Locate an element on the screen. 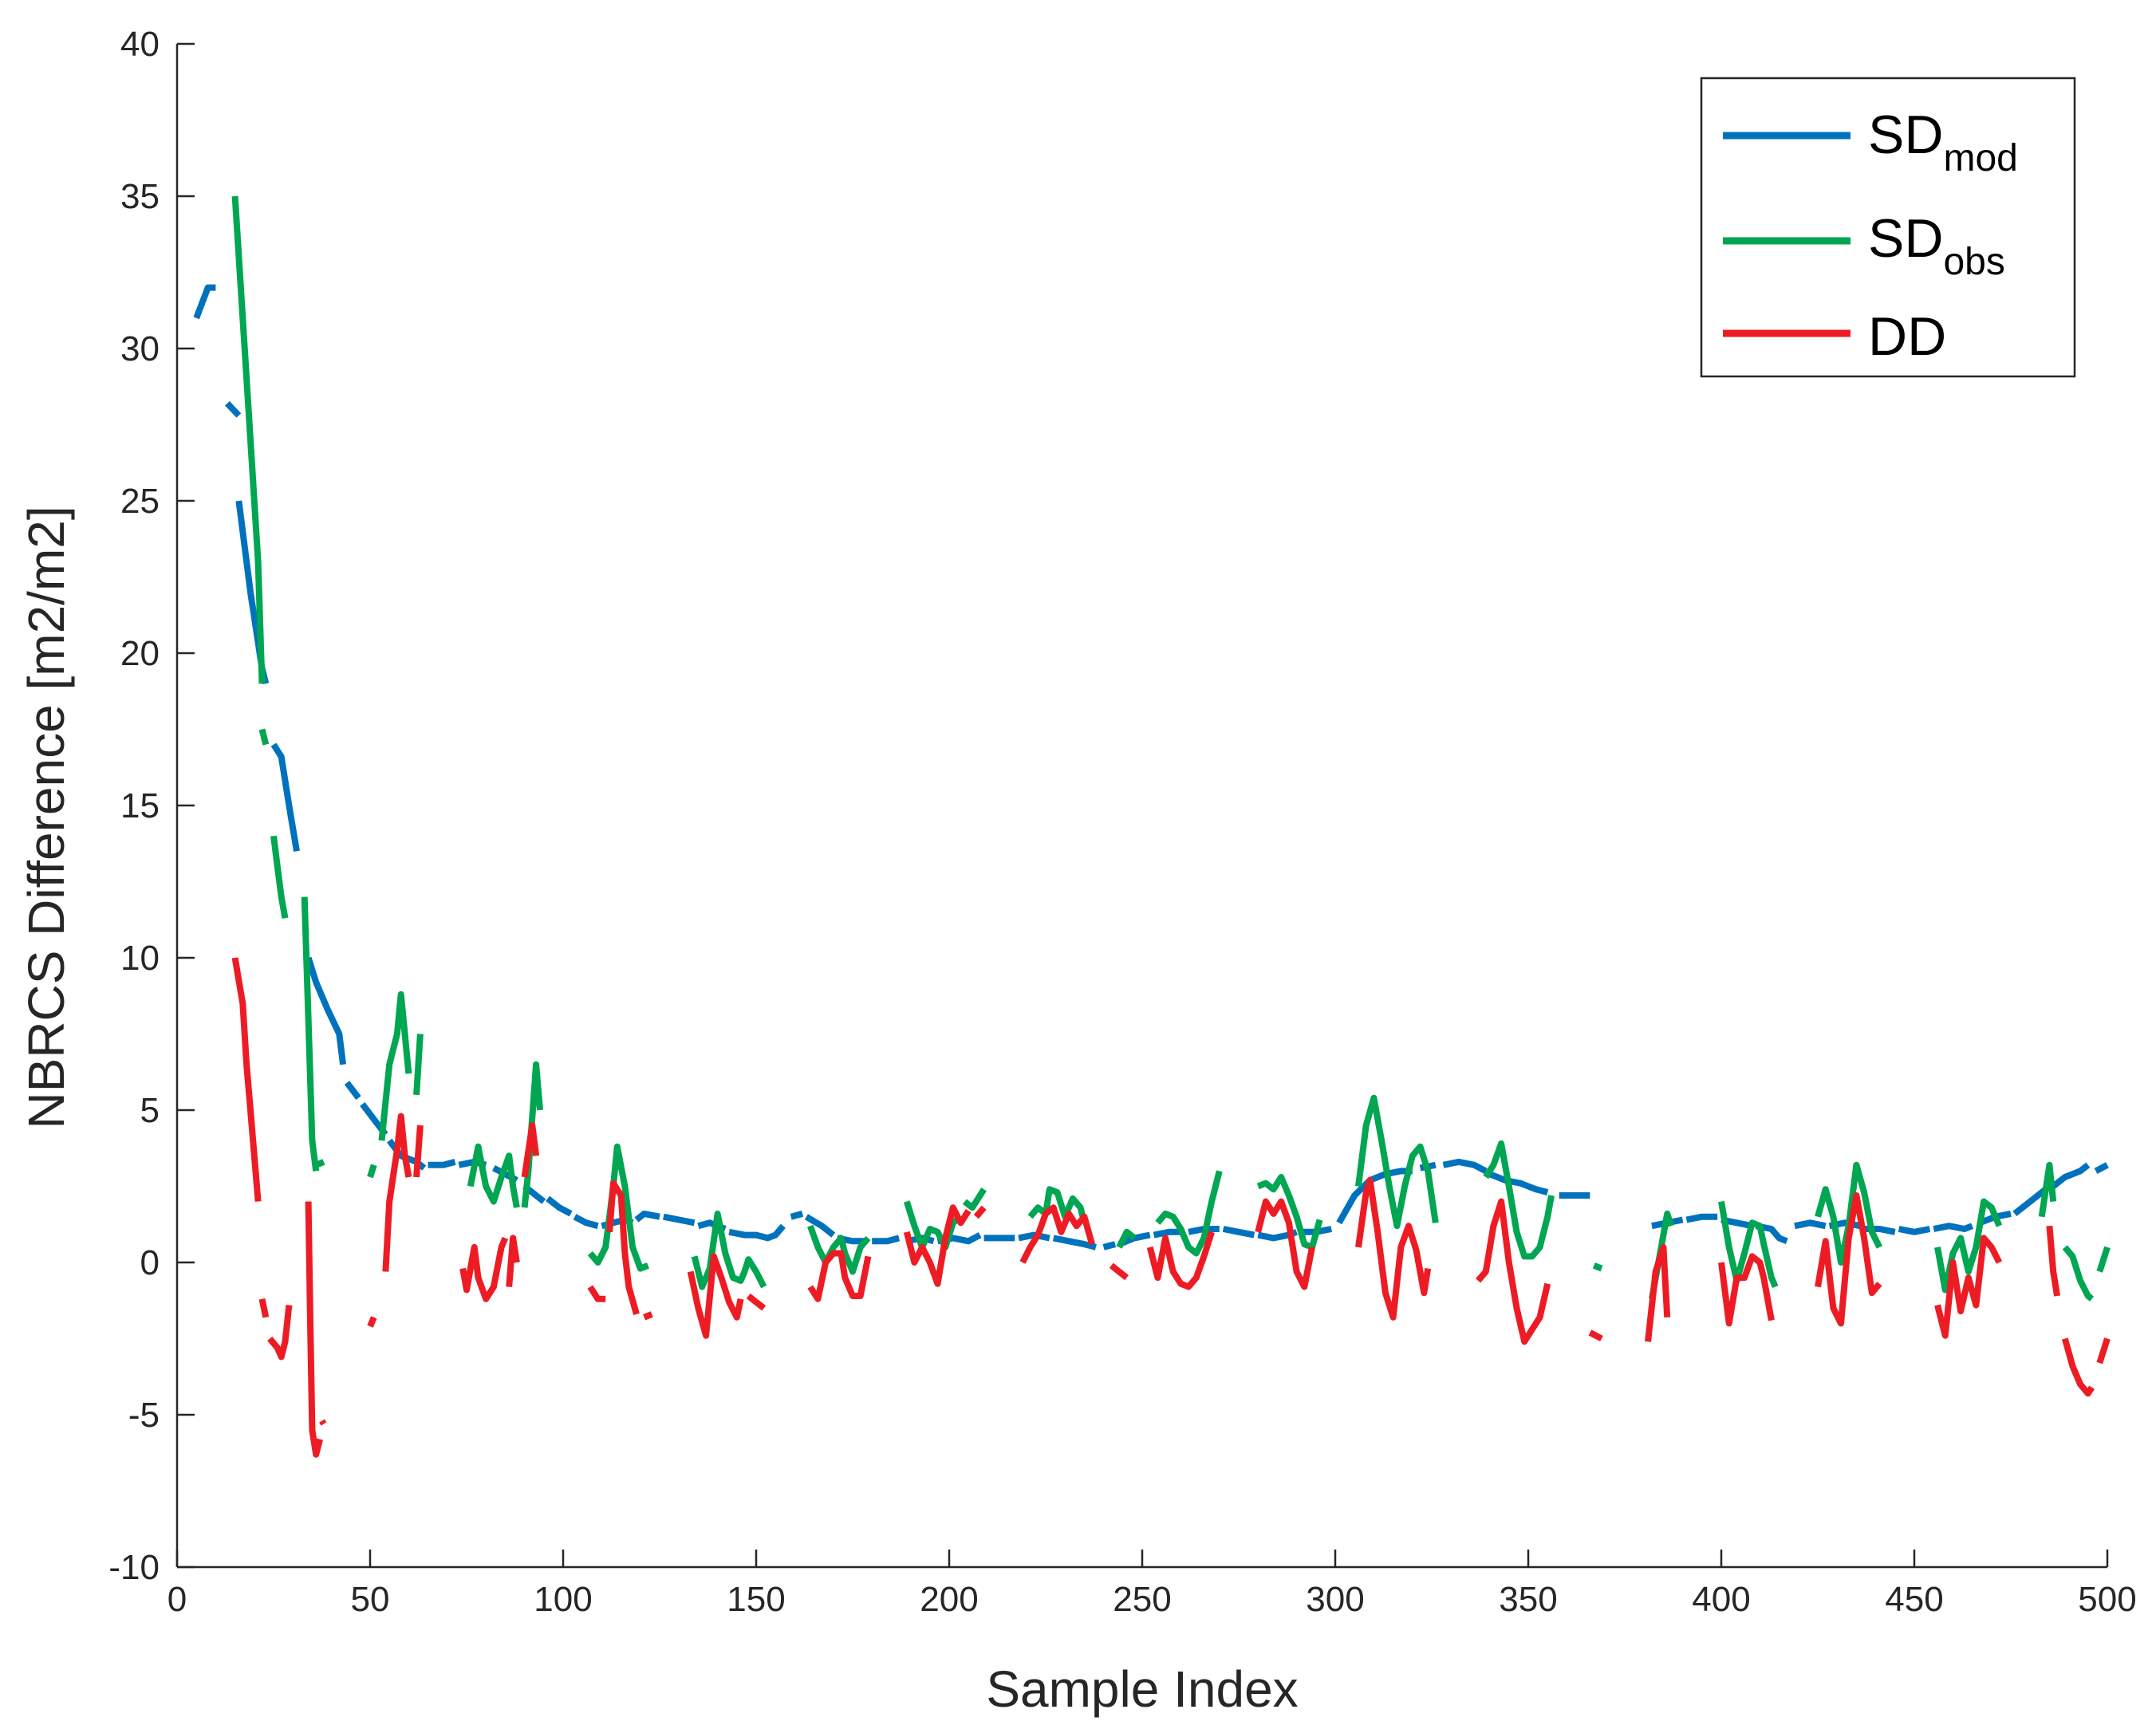 The image size is (2156, 1725). y-tick-label-15: 15 is located at coordinates (140, 805).